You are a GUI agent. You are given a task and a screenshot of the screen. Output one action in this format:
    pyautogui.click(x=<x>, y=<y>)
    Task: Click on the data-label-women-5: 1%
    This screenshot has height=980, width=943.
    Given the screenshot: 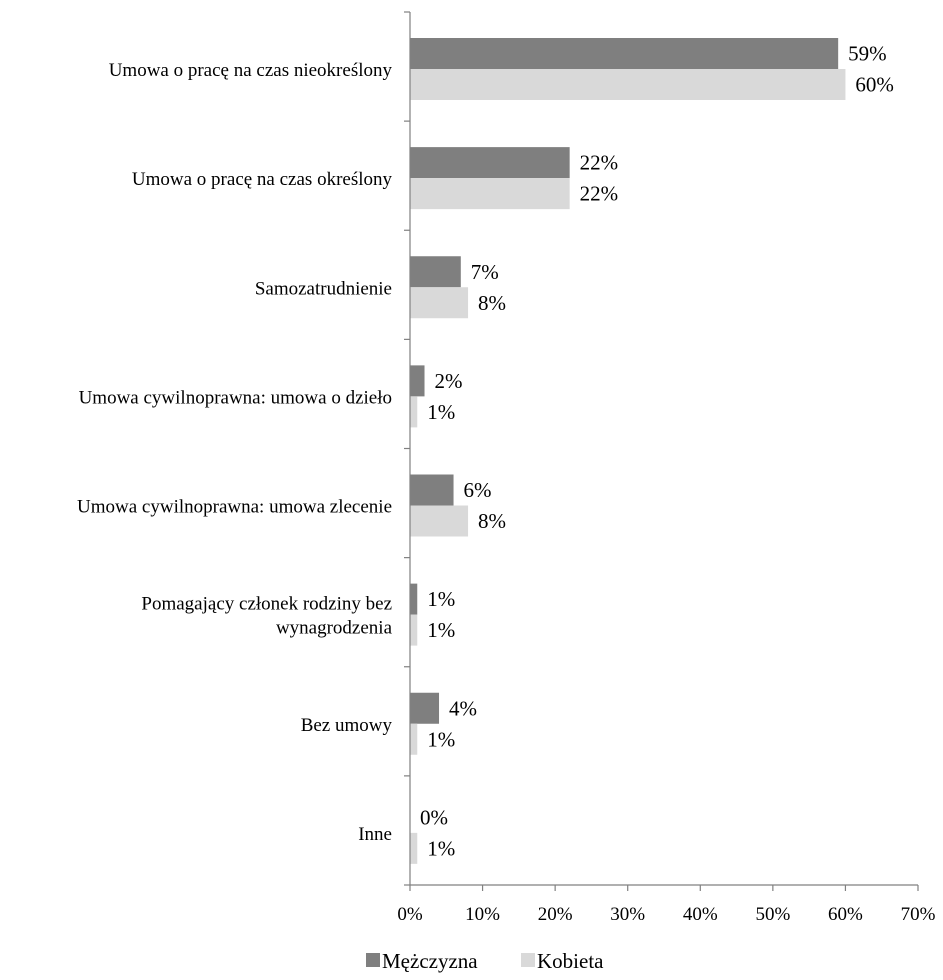 What is the action you would take?
    pyautogui.click(x=441, y=630)
    